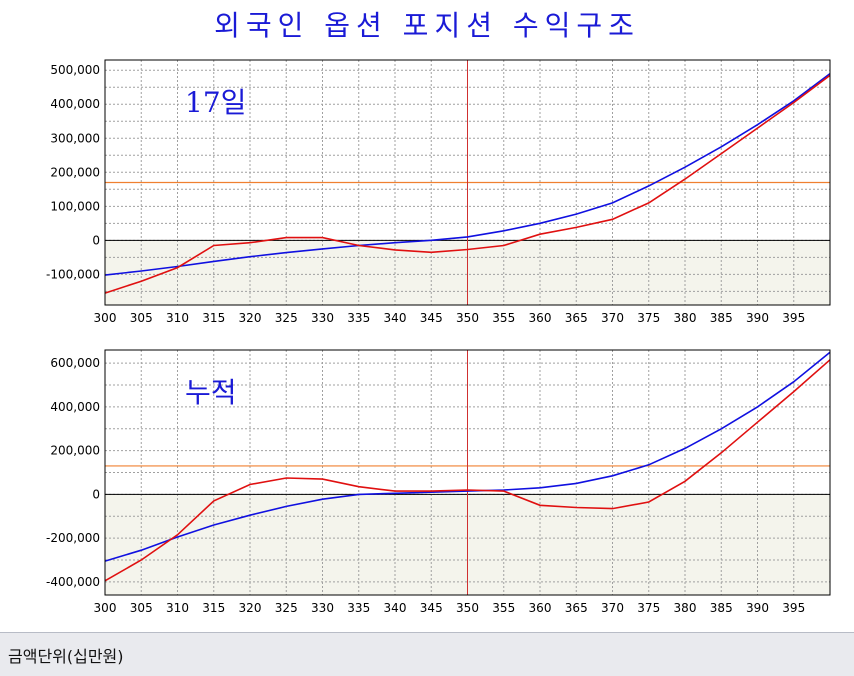 The width and height of the screenshot is (854, 676). What do you see at coordinates (96, 494) in the screenshot?
I see `chart-2-y-tick-label: 0` at bounding box center [96, 494].